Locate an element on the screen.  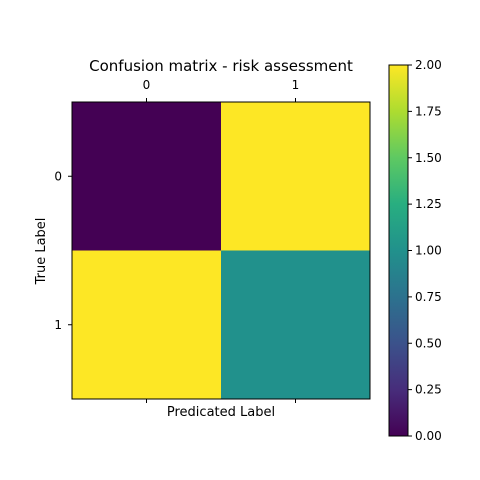
colorbar-tick-label-8: 2.00 is located at coordinates (428, 65).